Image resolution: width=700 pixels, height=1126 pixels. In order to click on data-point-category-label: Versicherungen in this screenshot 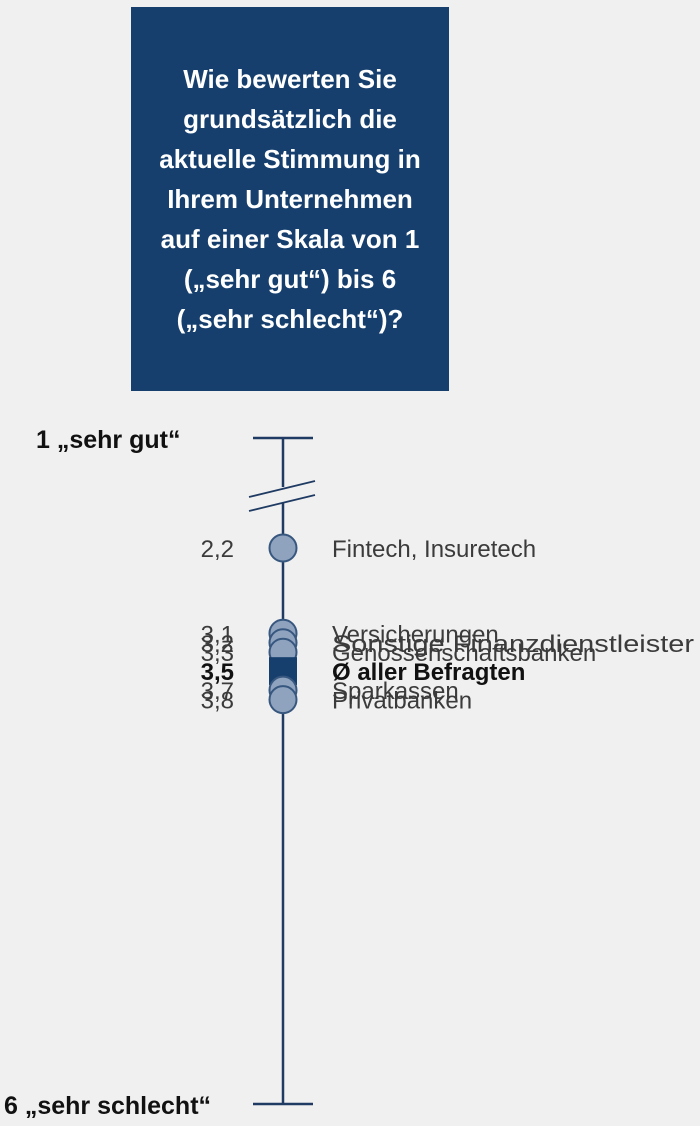, I will do `click(415, 634)`.